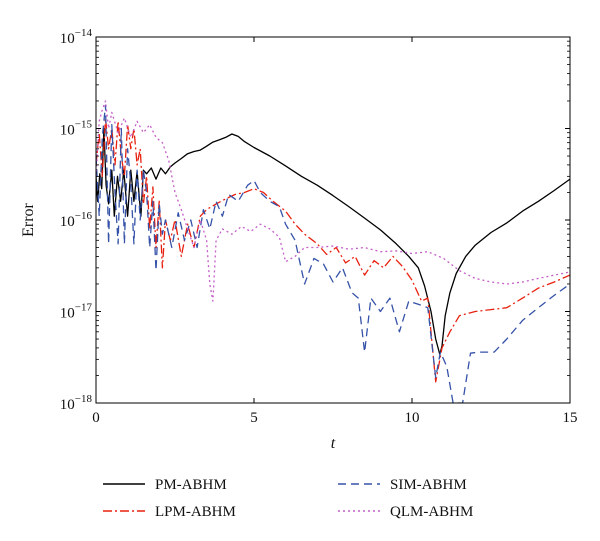 This screenshot has height=541, width=600. What do you see at coordinates (254, 418) in the screenshot?
I see `x-tick-label: 5` at bounding box center [254, 418].